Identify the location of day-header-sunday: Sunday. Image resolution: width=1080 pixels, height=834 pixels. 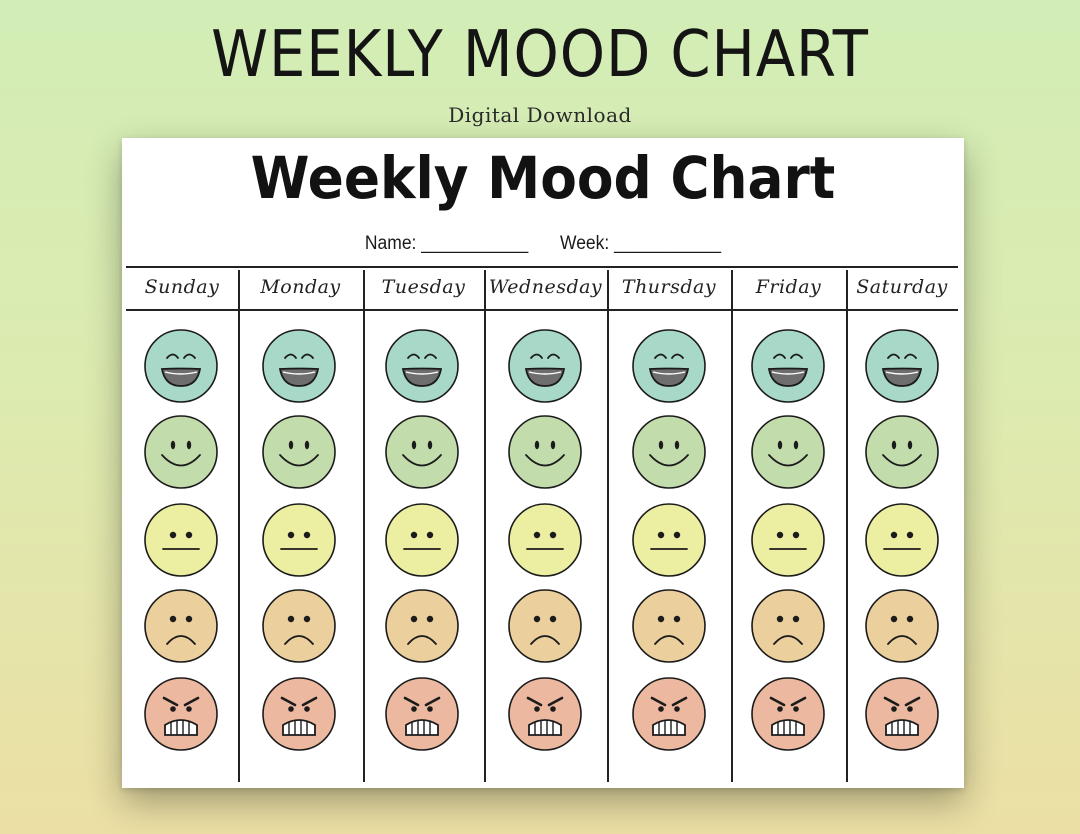
(182, 287).